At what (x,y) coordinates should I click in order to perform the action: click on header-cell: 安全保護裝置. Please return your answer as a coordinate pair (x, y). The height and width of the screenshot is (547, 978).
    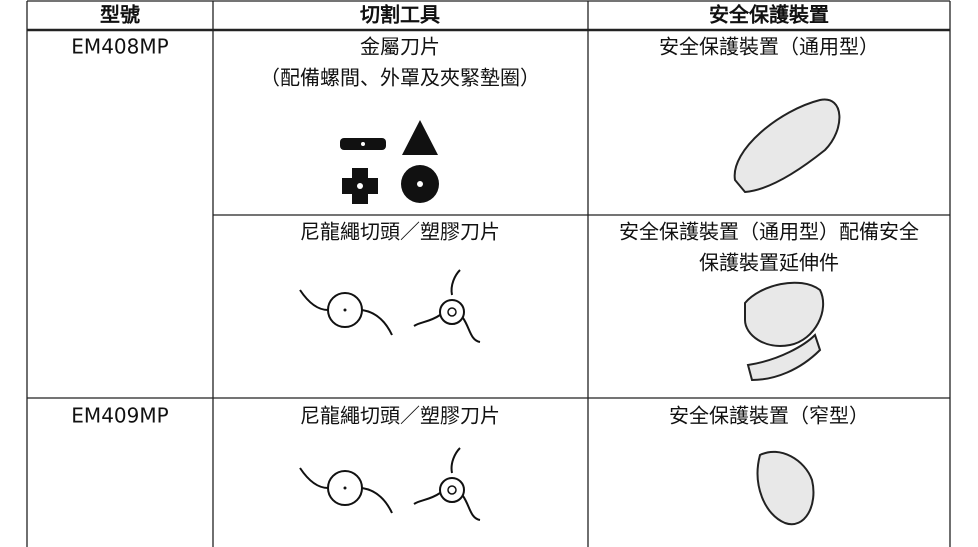
    Looking at the image, I should click on (769, 15).